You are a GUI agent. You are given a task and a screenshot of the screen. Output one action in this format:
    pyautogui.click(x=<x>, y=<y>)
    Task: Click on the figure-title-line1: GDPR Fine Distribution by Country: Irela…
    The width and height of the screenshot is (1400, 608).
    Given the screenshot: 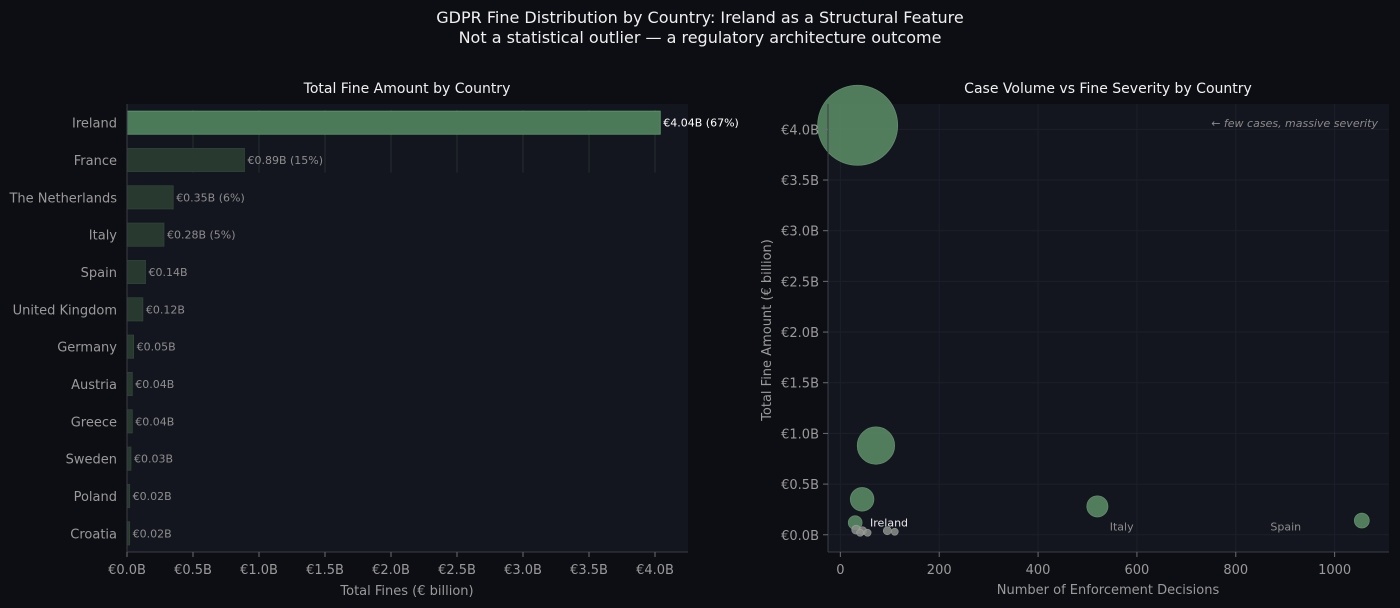 What is the action you would take?
    pyautogui.click(x=700, y=17)
    